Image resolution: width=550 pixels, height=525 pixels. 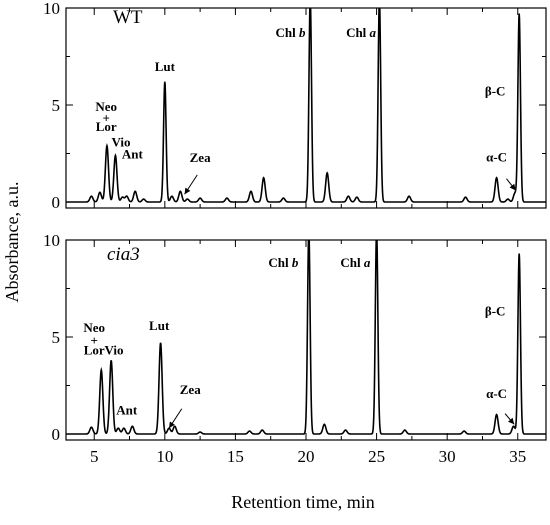 I want to click on x-tick-label: 10, so click(x=164, y=456).